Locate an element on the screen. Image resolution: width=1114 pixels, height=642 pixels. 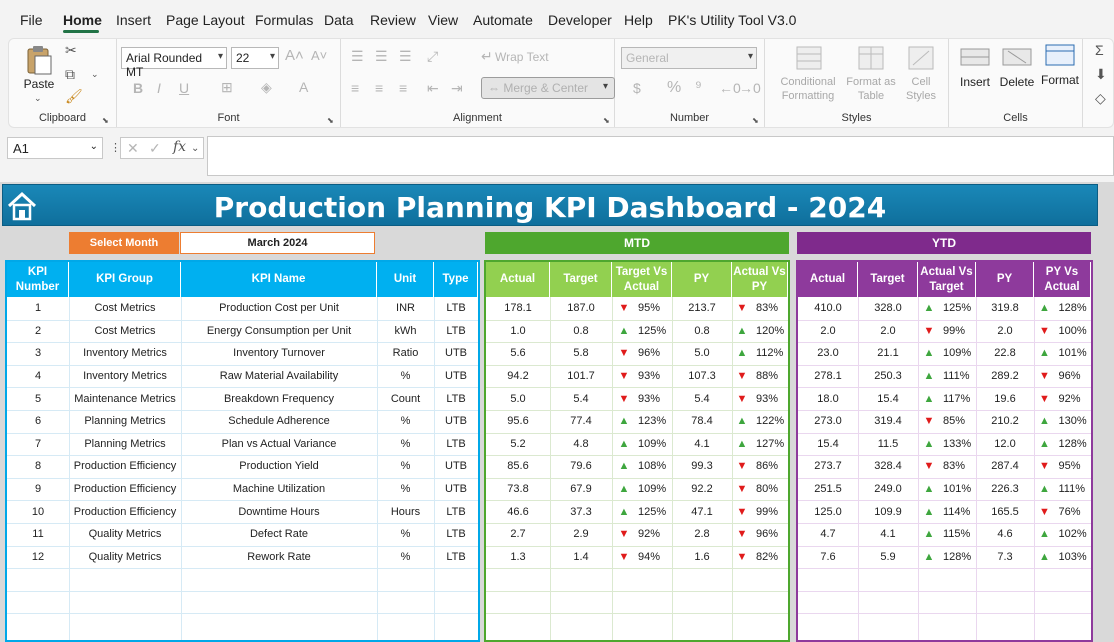
font-size-select: 22 ▾ is located at coordinates (255, 58).